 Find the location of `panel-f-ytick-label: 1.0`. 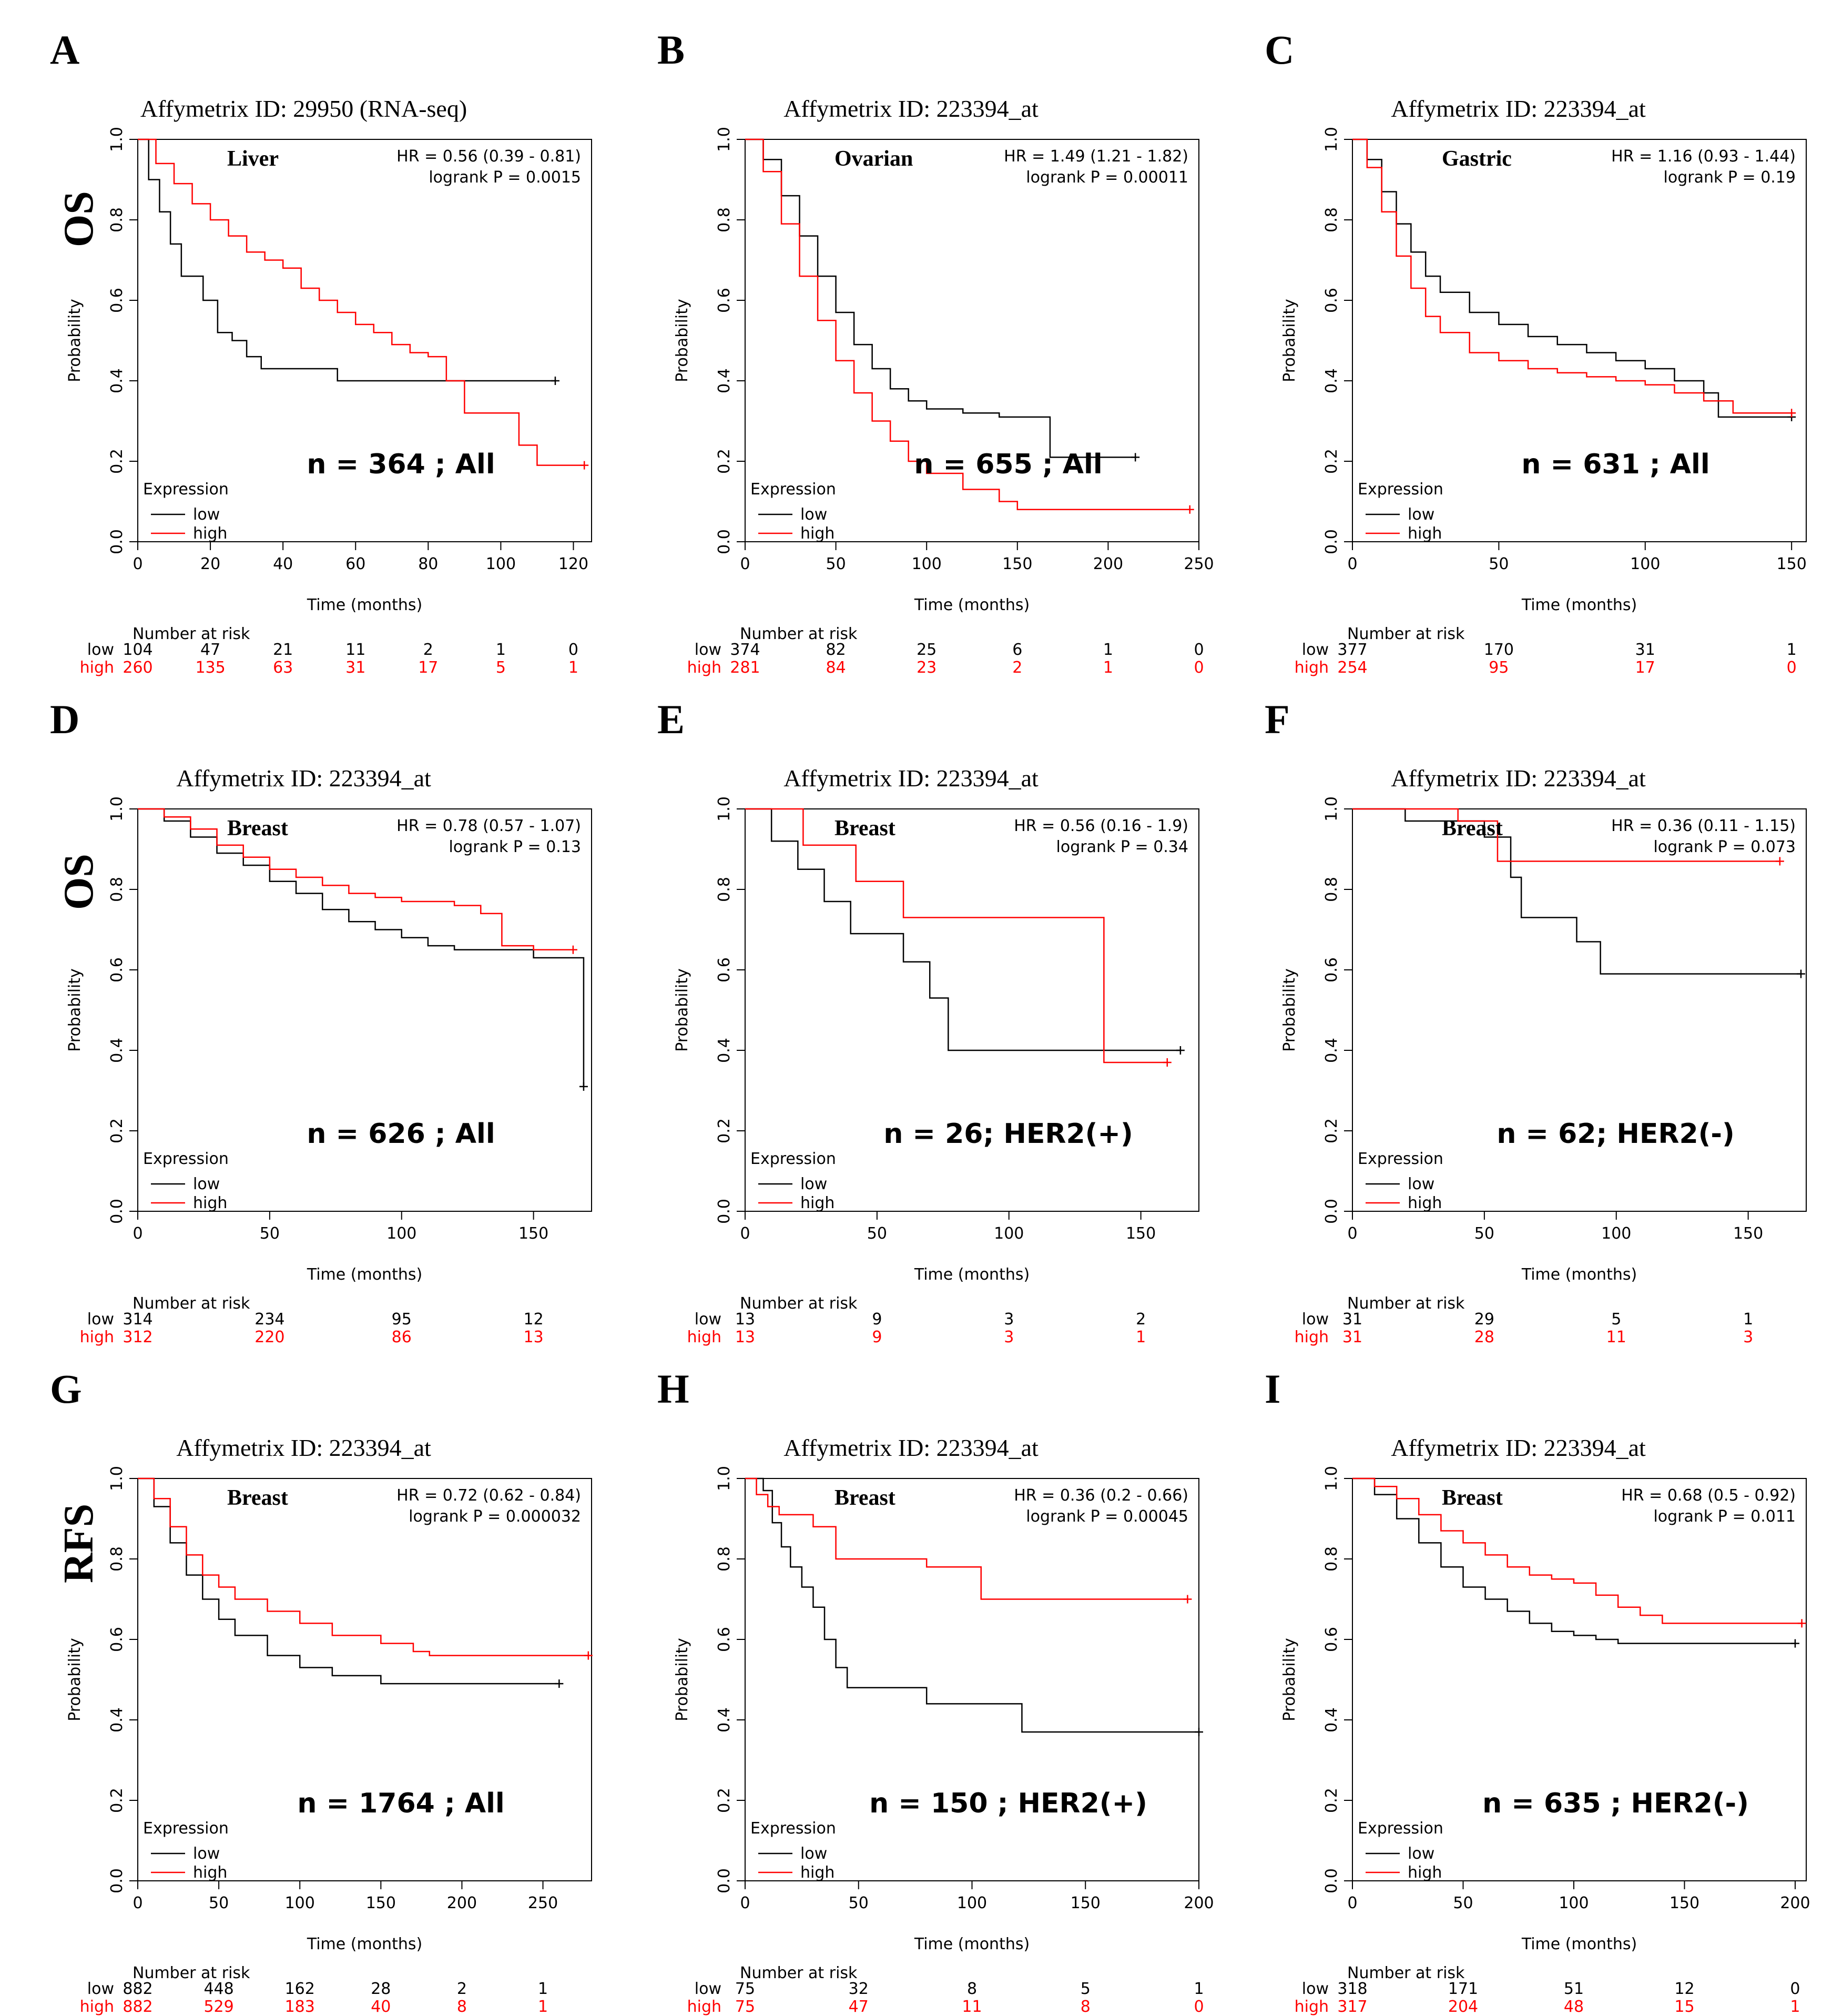

panel-f-ytick-label: 1.0 is located at coordinates (1332, 809).